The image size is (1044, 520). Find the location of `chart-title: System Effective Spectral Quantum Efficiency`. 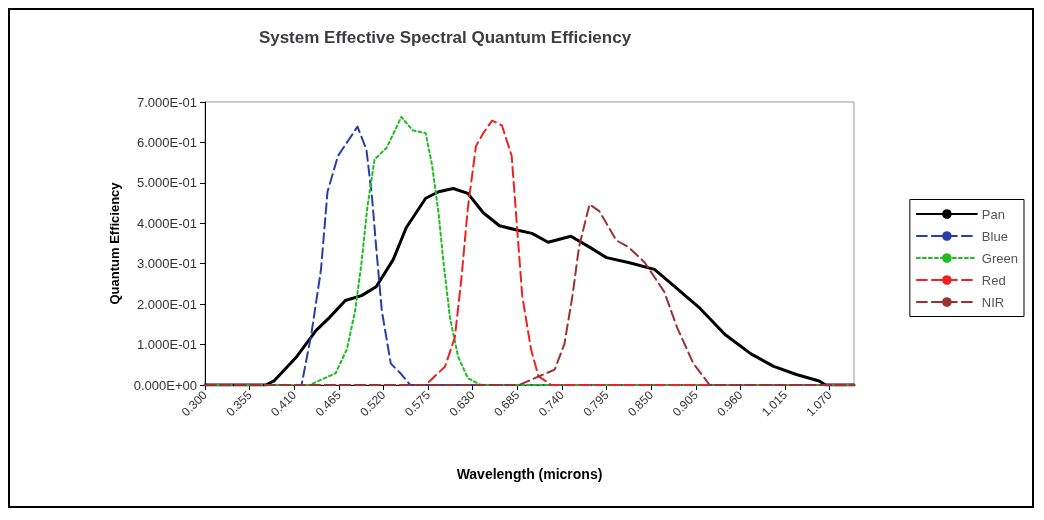

chart-title: System Effective Spectral Quantum Efficiency is located at coordinates (445, 37).